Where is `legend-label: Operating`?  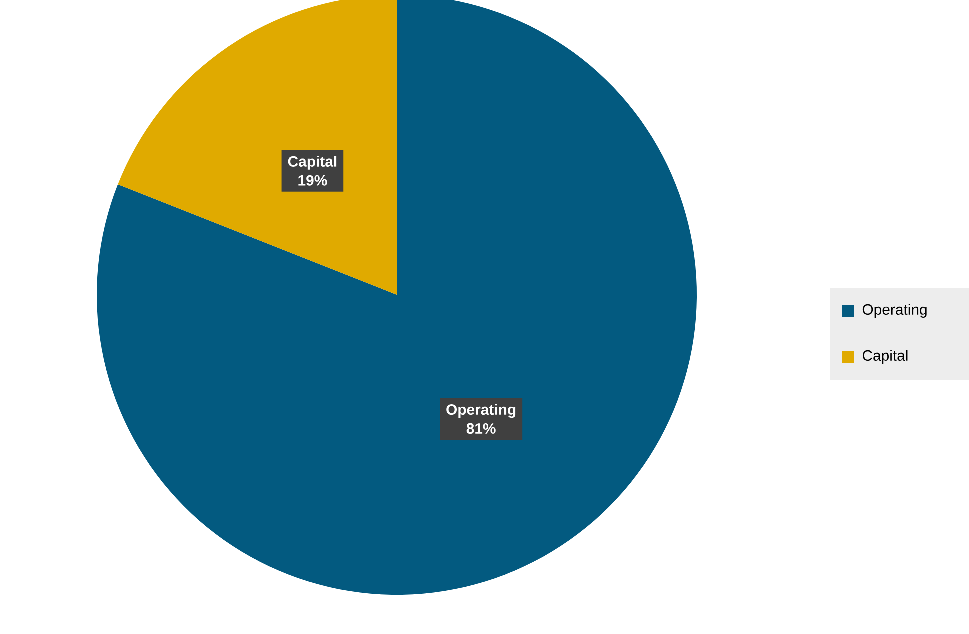
legend-label: Operating is located at coordinates (894, 311).